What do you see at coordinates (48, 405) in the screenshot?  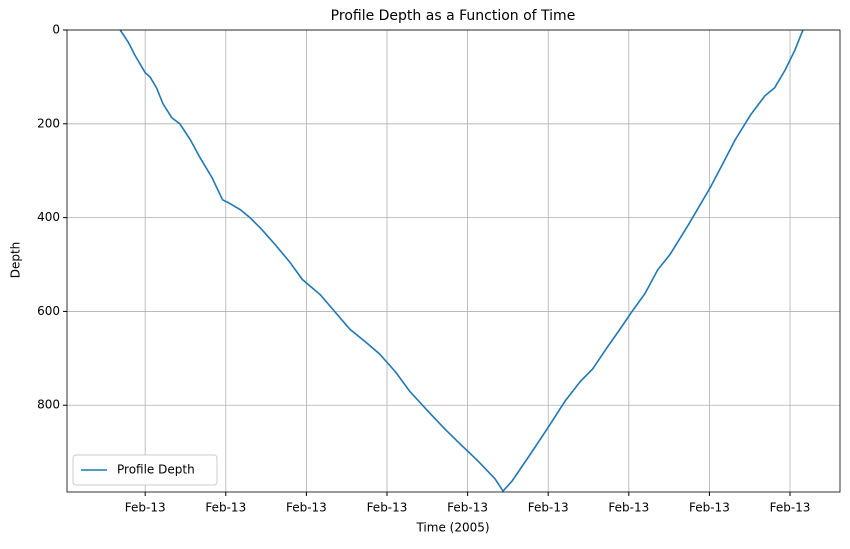 I see `y-tick-label: 800` at bounding box center [48, 405].